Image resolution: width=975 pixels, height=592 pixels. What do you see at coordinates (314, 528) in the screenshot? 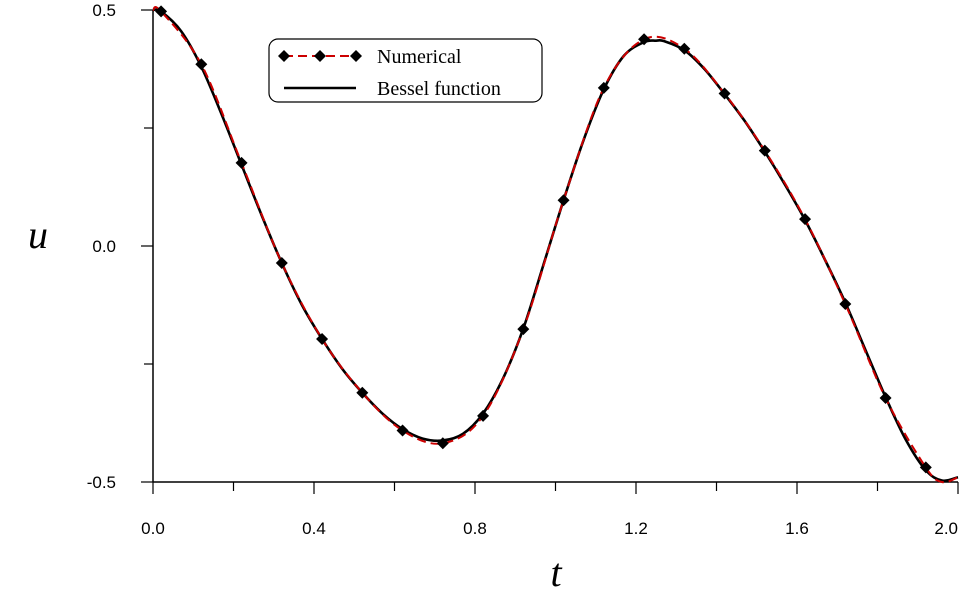
I see `x-tick-label-1: 0.4` at bounding box center [314, 528].